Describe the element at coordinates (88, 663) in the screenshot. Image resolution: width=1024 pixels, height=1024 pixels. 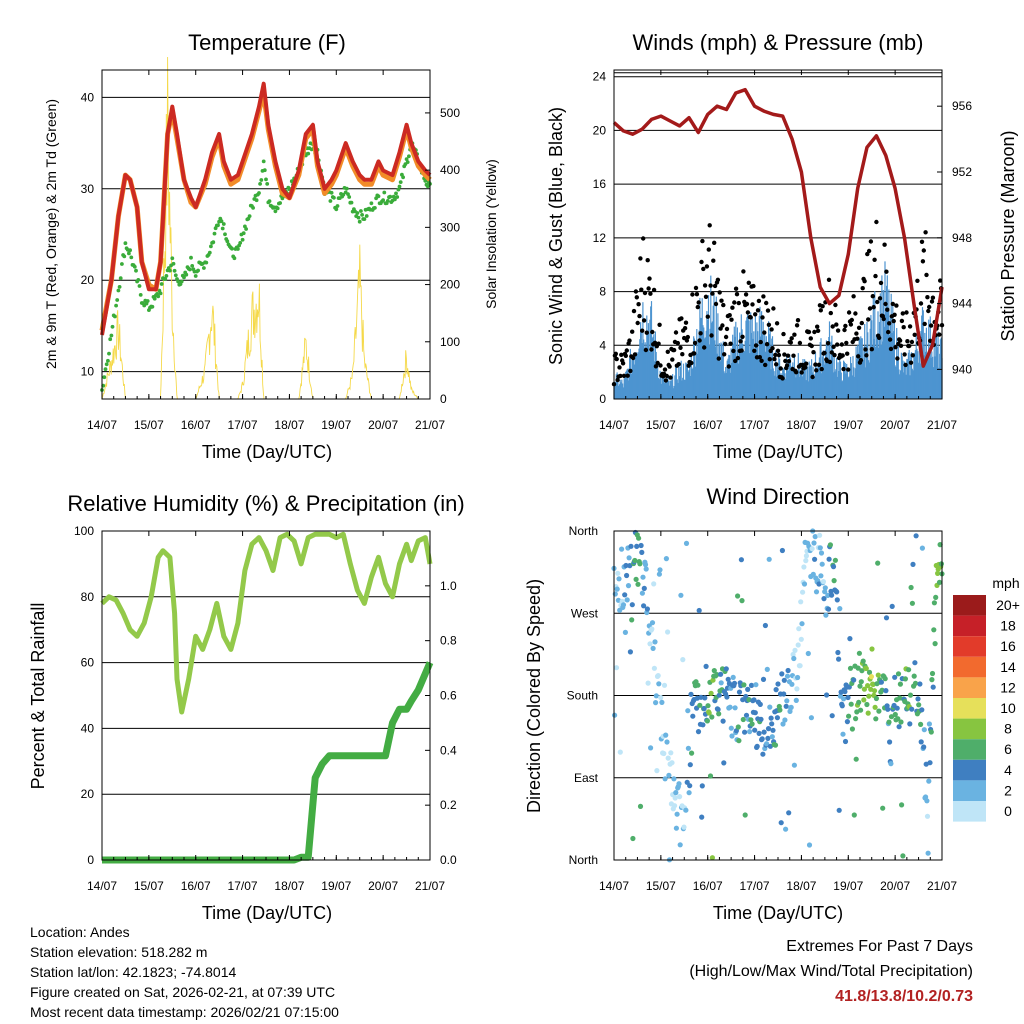
I see `y-tick-label: 60` at that location.